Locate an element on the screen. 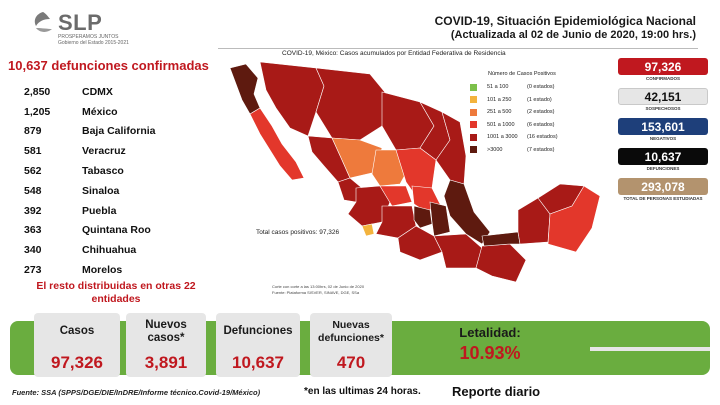 The width and height of the screenshot is (720, 405). state-deaths: 273 is located at coordinates (33, 270).